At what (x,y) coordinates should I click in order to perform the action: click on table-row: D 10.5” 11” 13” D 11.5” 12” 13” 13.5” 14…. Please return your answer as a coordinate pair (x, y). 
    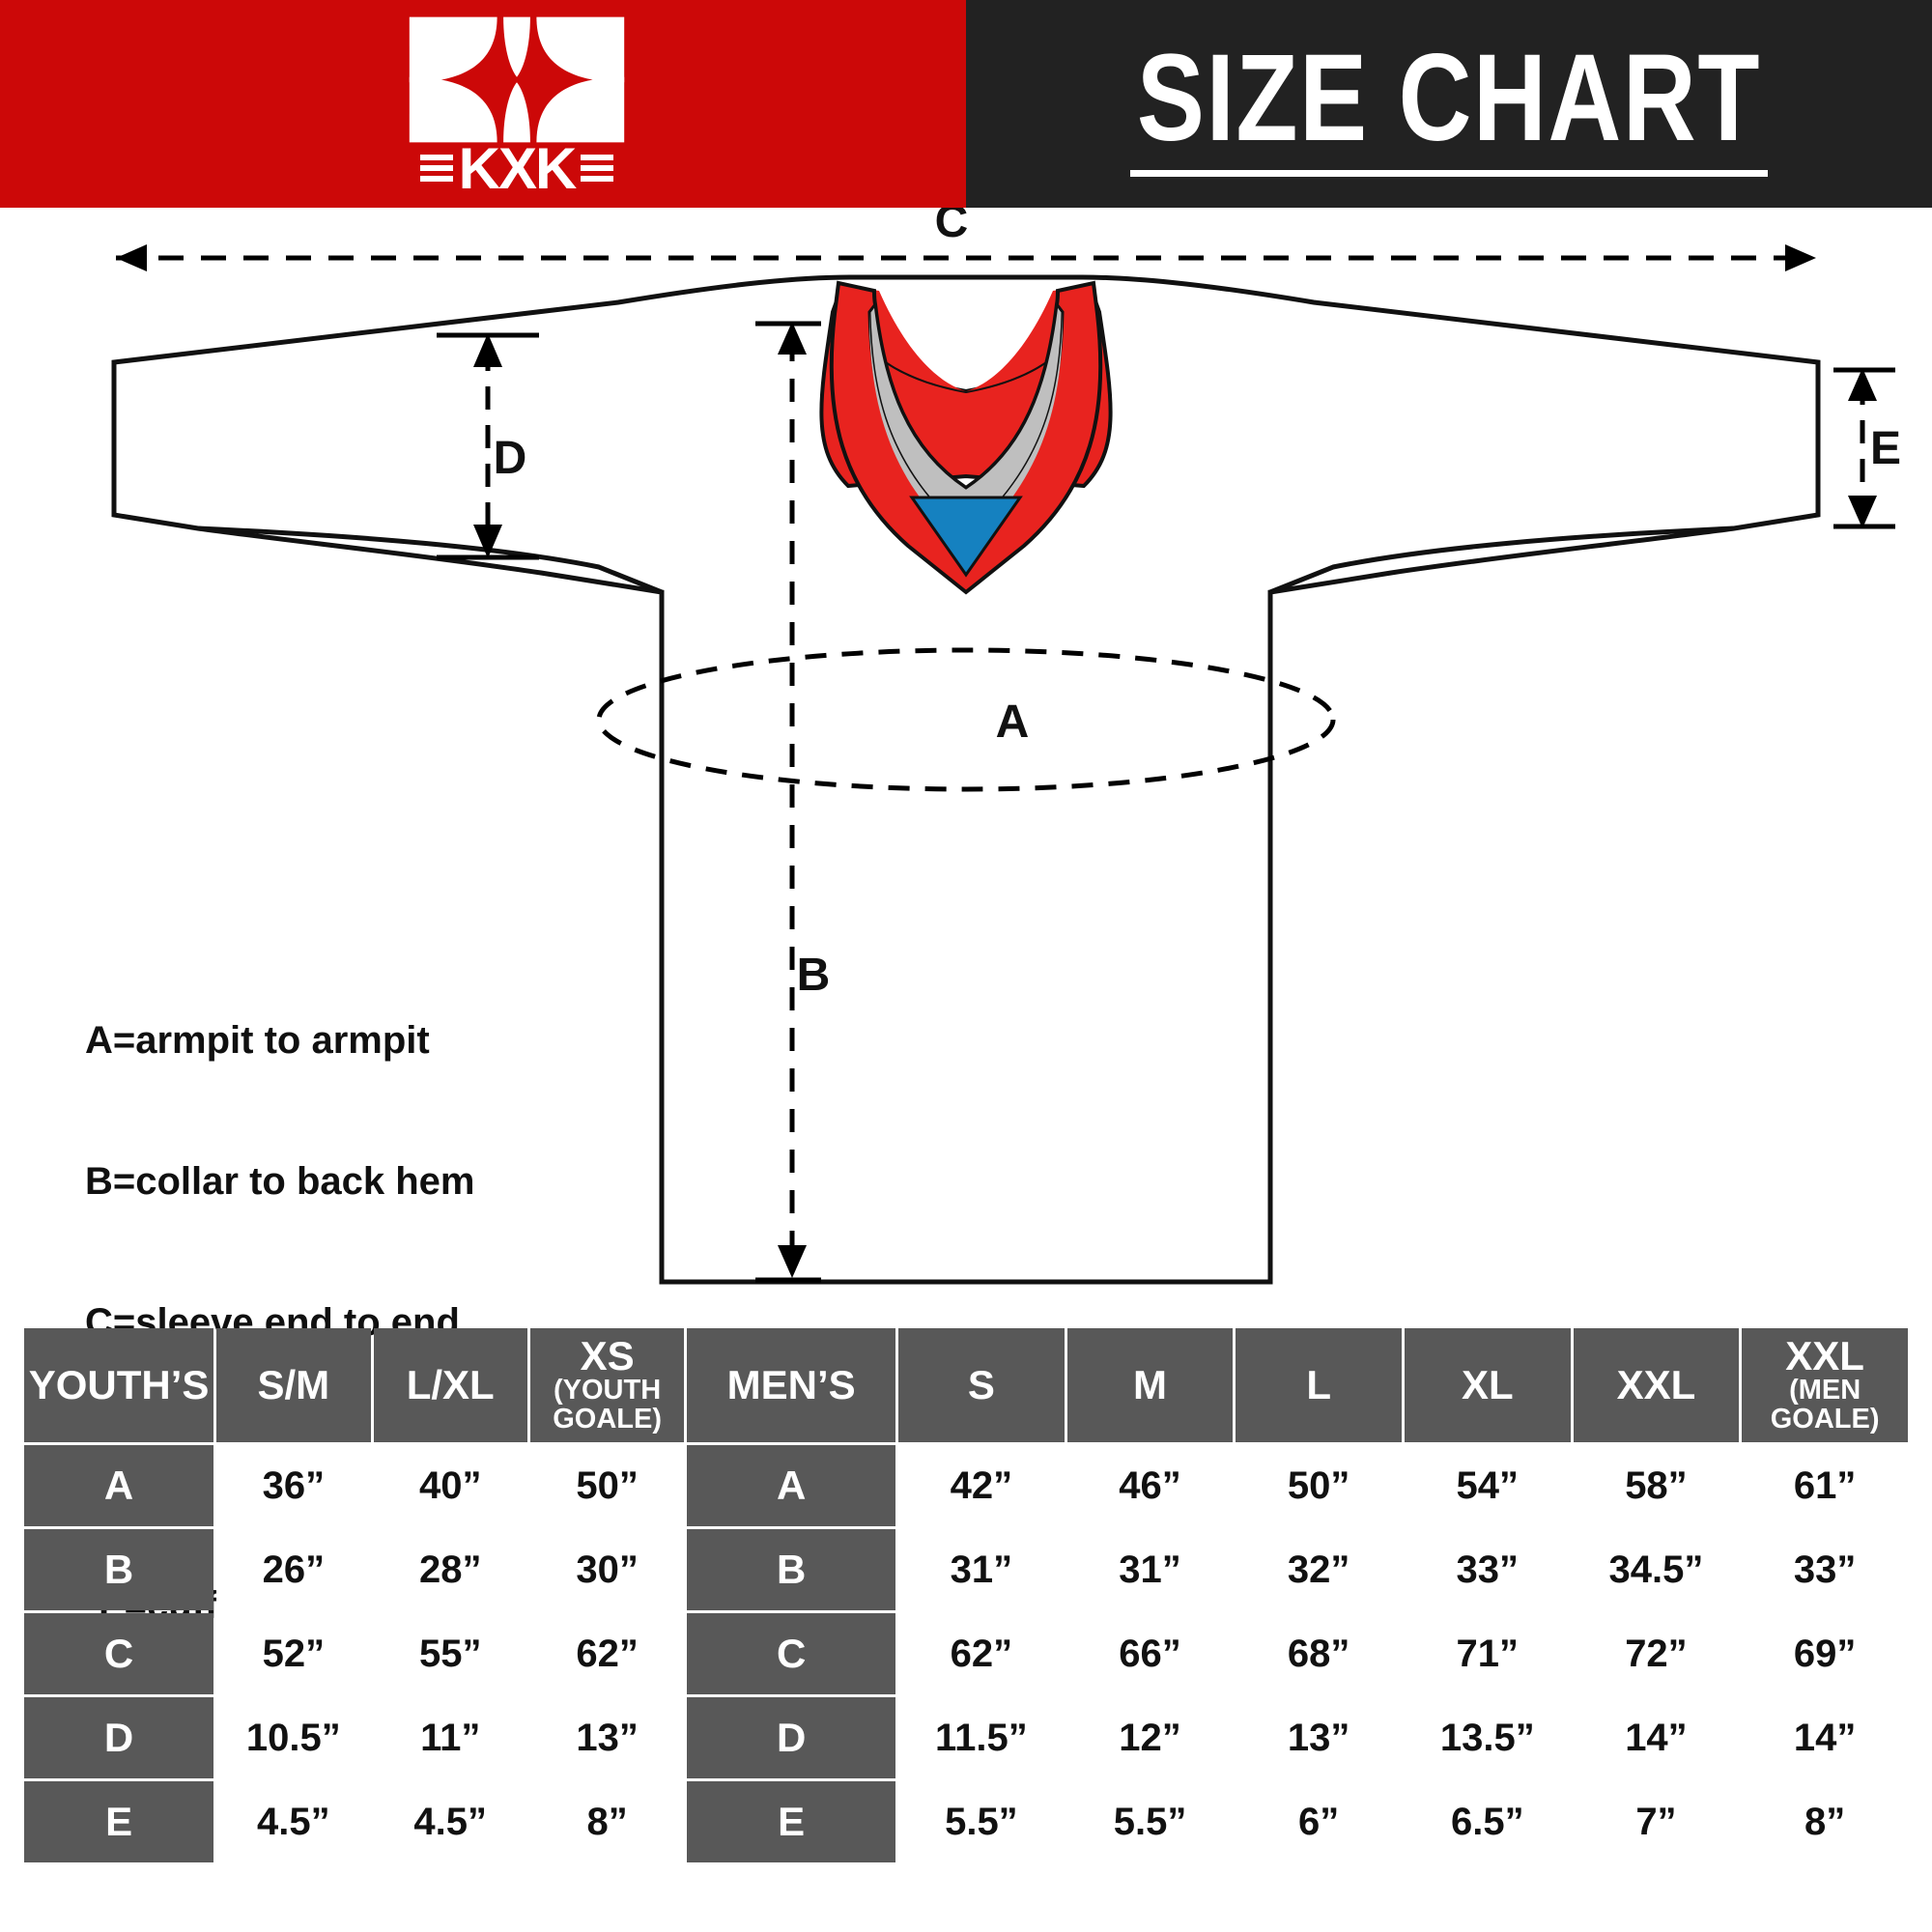
    Looking at the image, I should click on (966, 1737).